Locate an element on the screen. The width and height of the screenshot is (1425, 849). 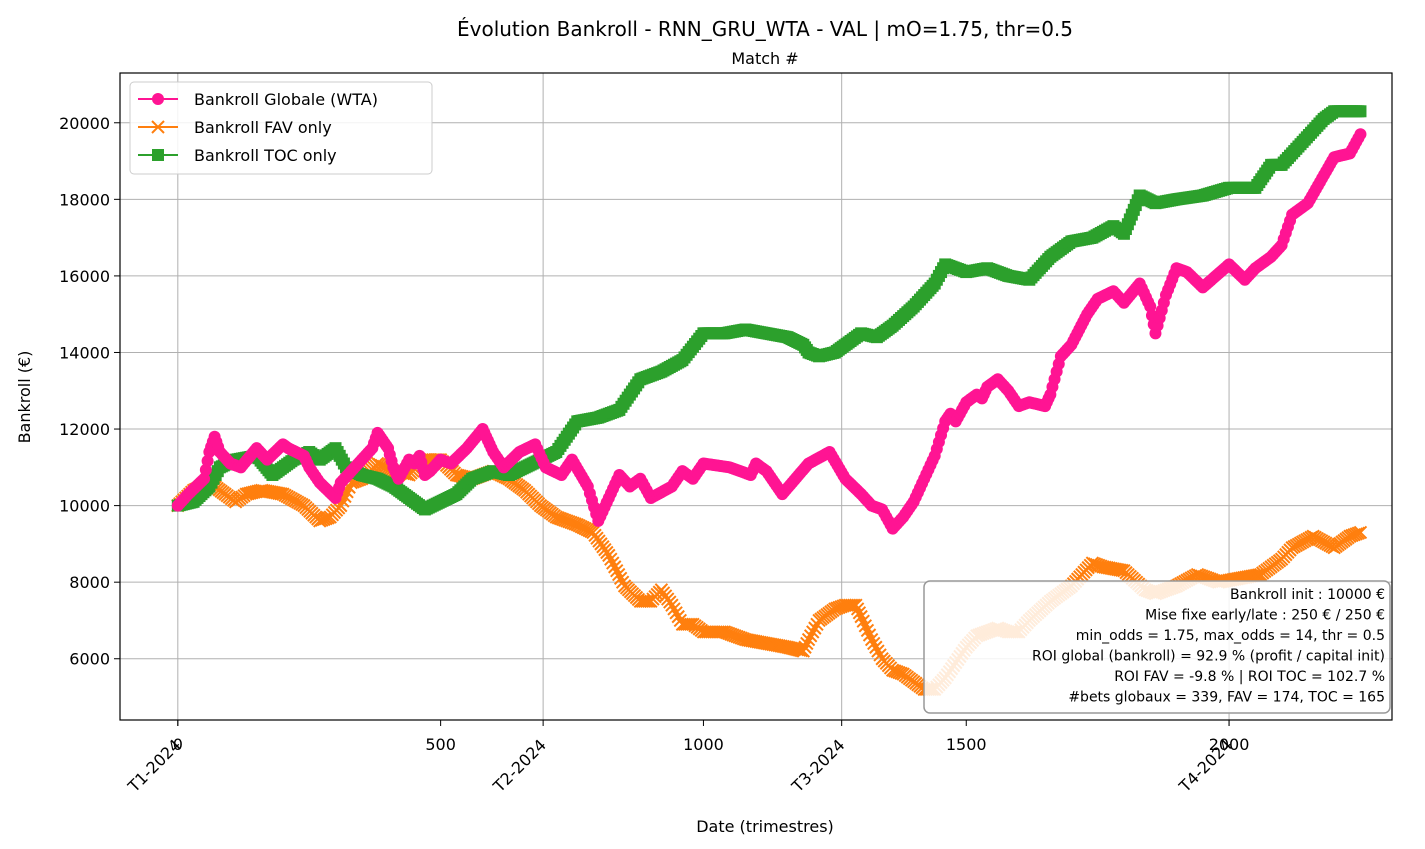
y-tick-label: 20000 is located at coordinates (84, 123).